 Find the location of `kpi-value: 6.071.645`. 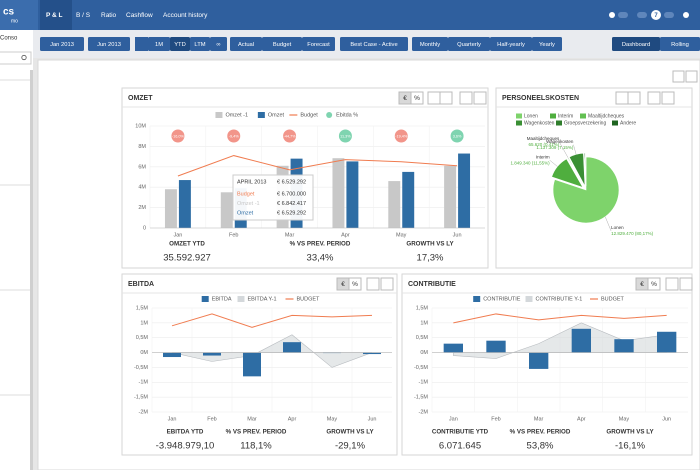

kpi-value: 6.071.645 is located at coordinates (460, 446).